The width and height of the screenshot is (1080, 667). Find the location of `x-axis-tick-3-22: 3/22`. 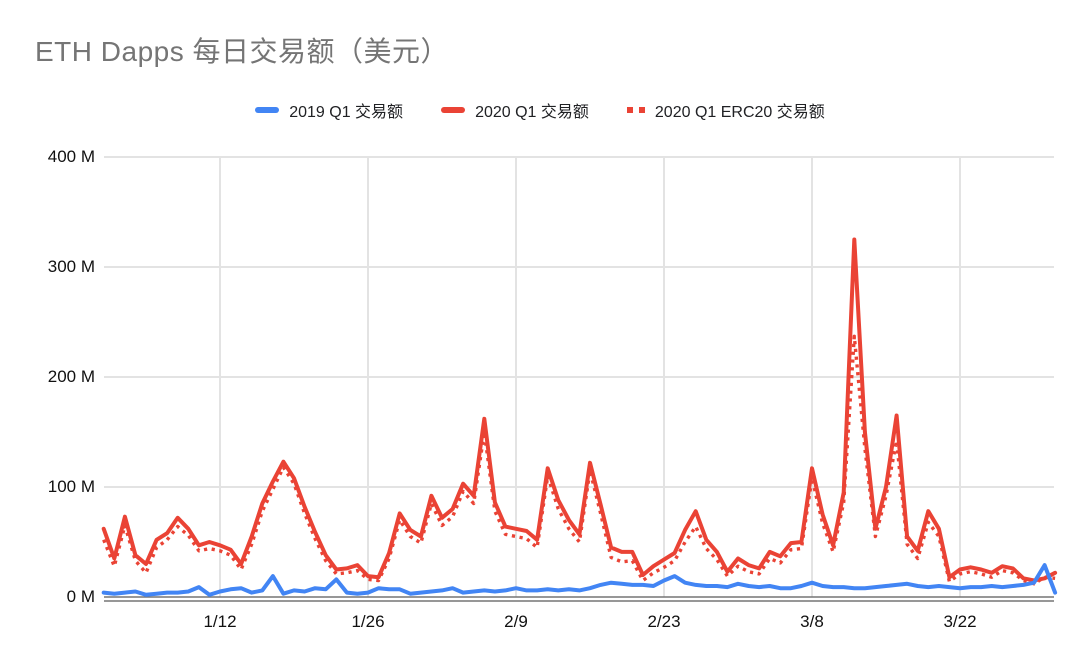

x-axis-tick-3-22: 3/22 is located at coordinates (960, 621).